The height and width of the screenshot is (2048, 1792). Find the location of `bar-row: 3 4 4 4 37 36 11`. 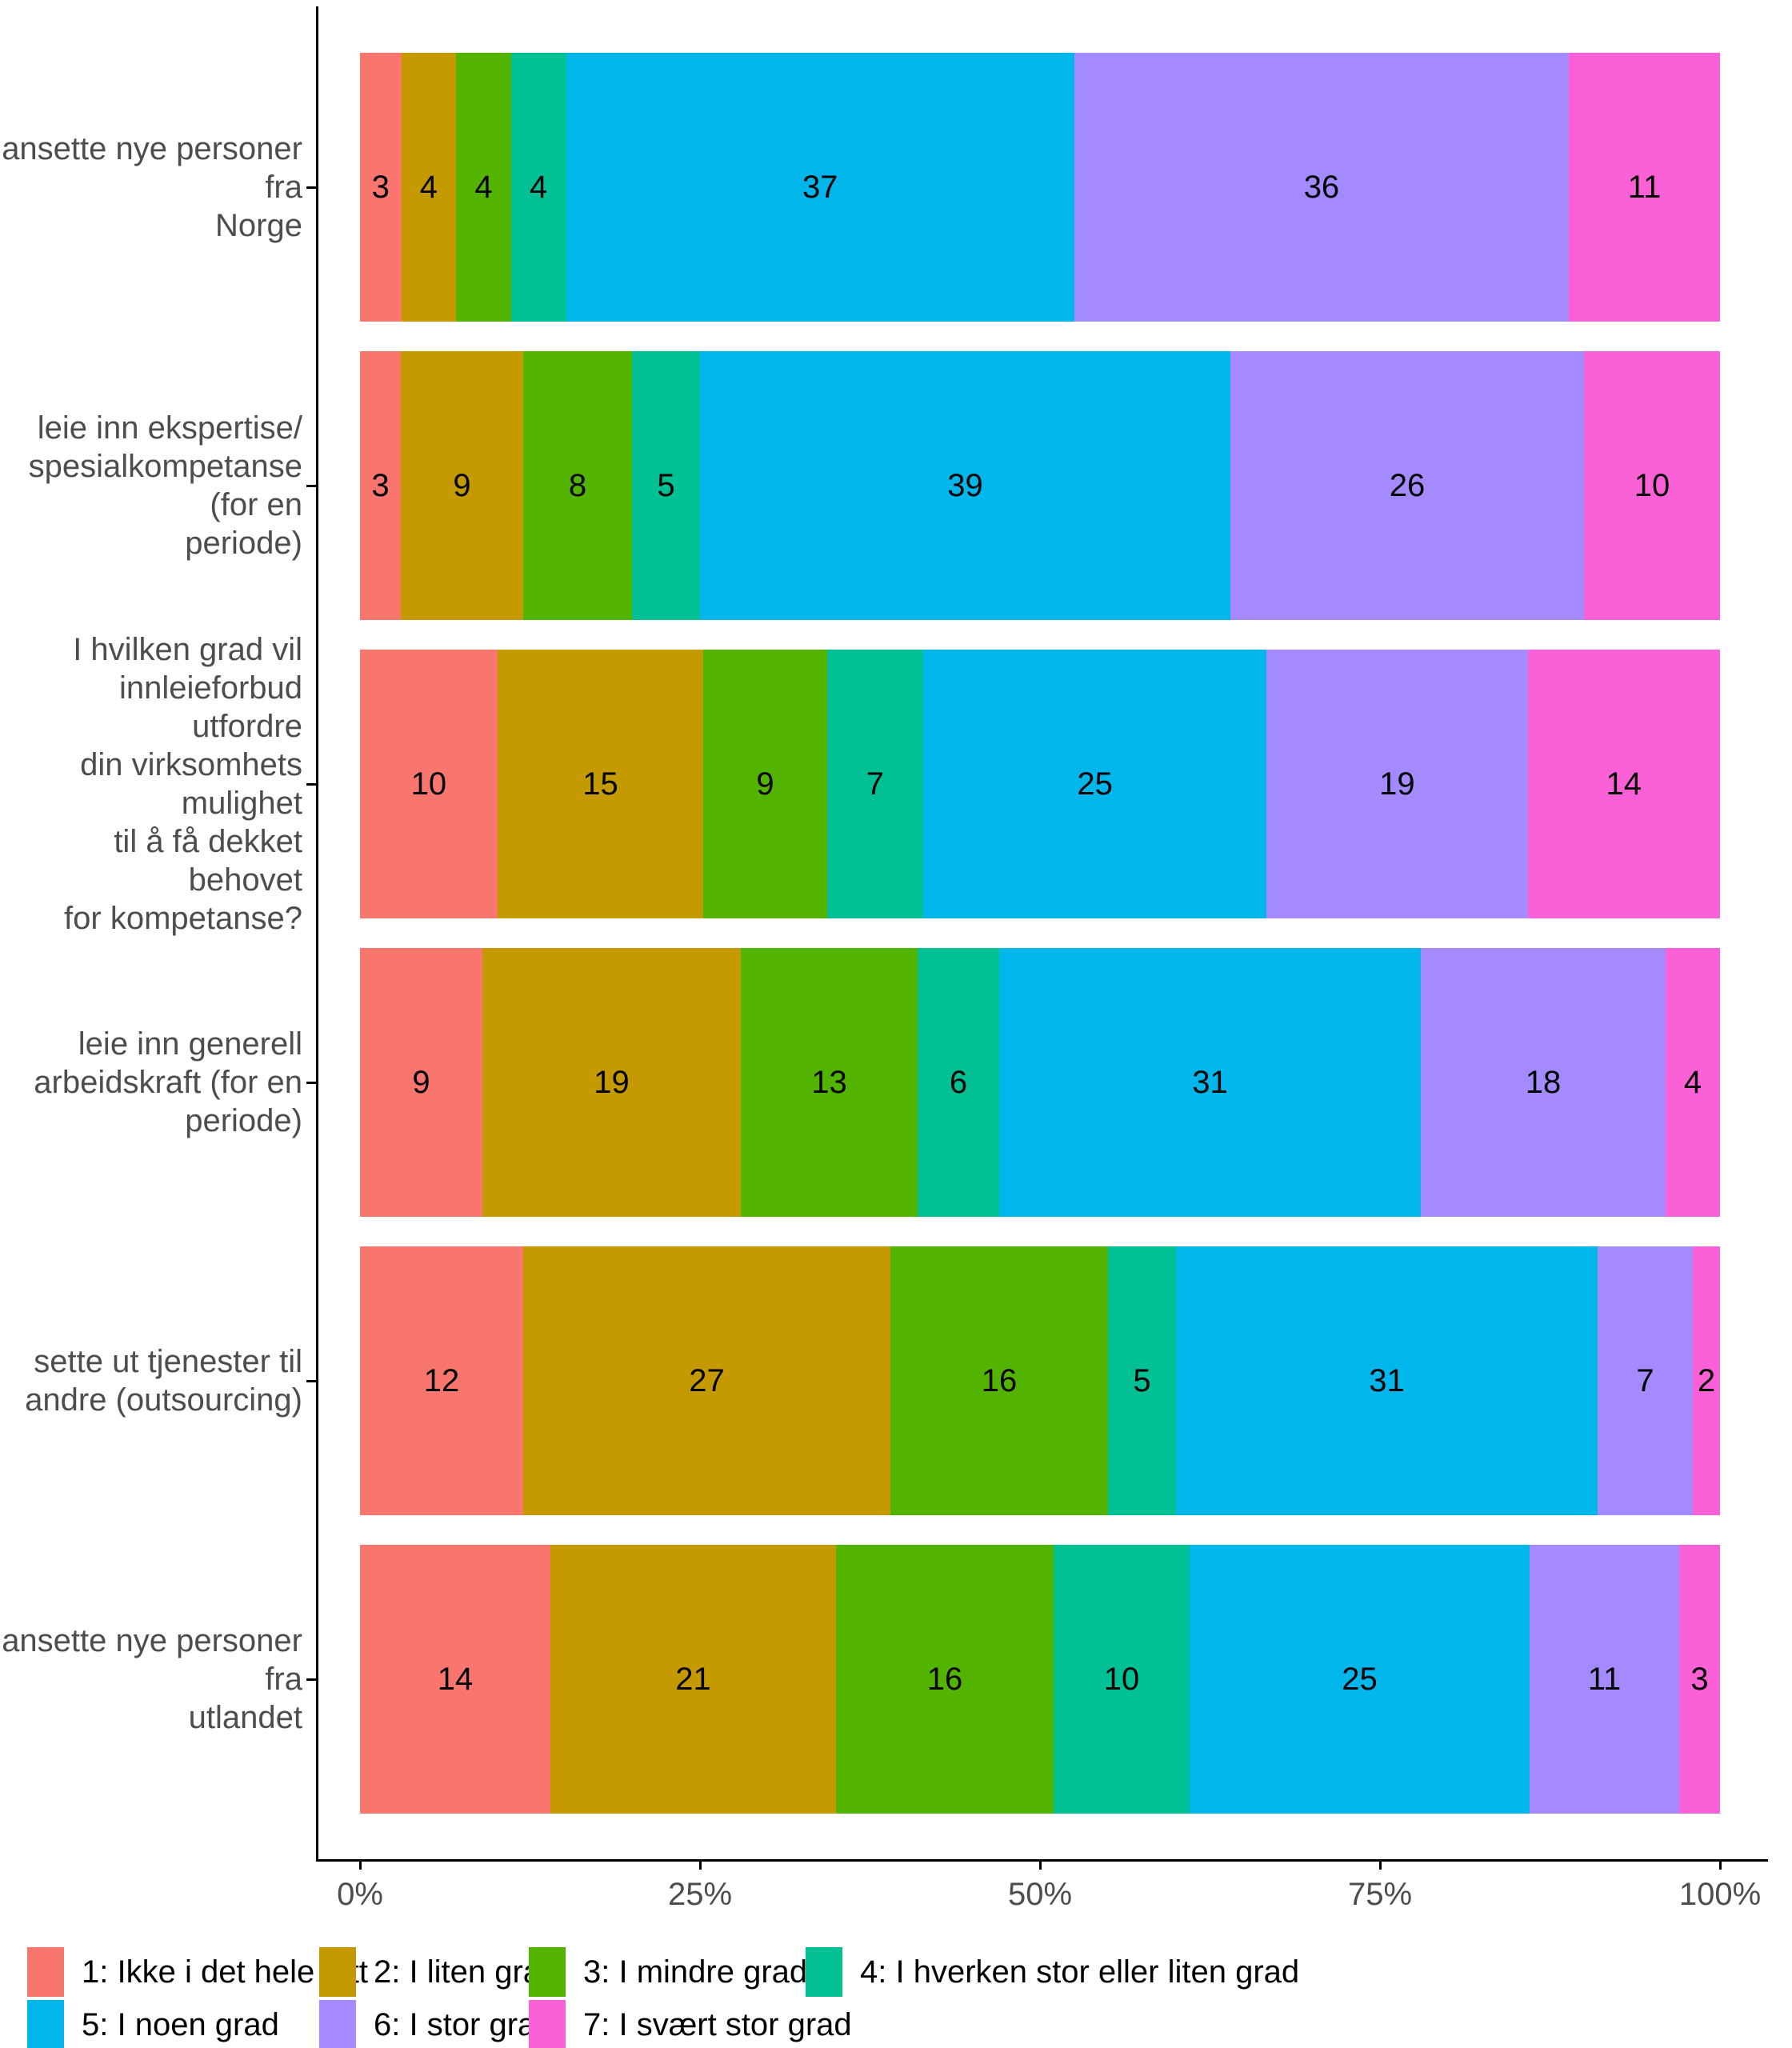

bar-row: 3 4 4 4 37 36 11 is located at coordinates (1040, 187).